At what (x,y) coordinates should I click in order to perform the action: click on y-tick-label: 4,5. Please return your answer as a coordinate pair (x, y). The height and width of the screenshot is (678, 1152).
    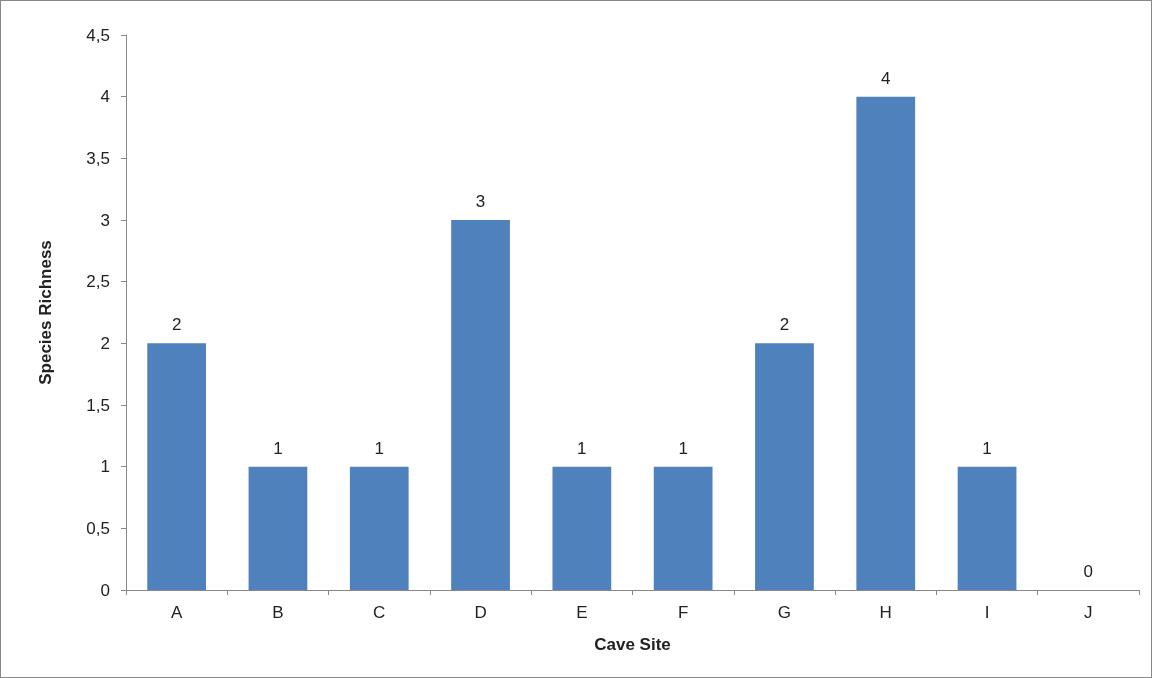
    Looking at the image, I should click on (98, 35).